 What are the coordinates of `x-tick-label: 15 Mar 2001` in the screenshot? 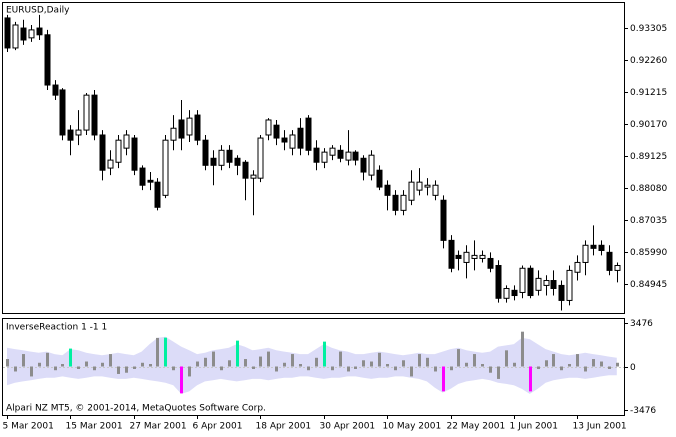 It's located at (94, 427).